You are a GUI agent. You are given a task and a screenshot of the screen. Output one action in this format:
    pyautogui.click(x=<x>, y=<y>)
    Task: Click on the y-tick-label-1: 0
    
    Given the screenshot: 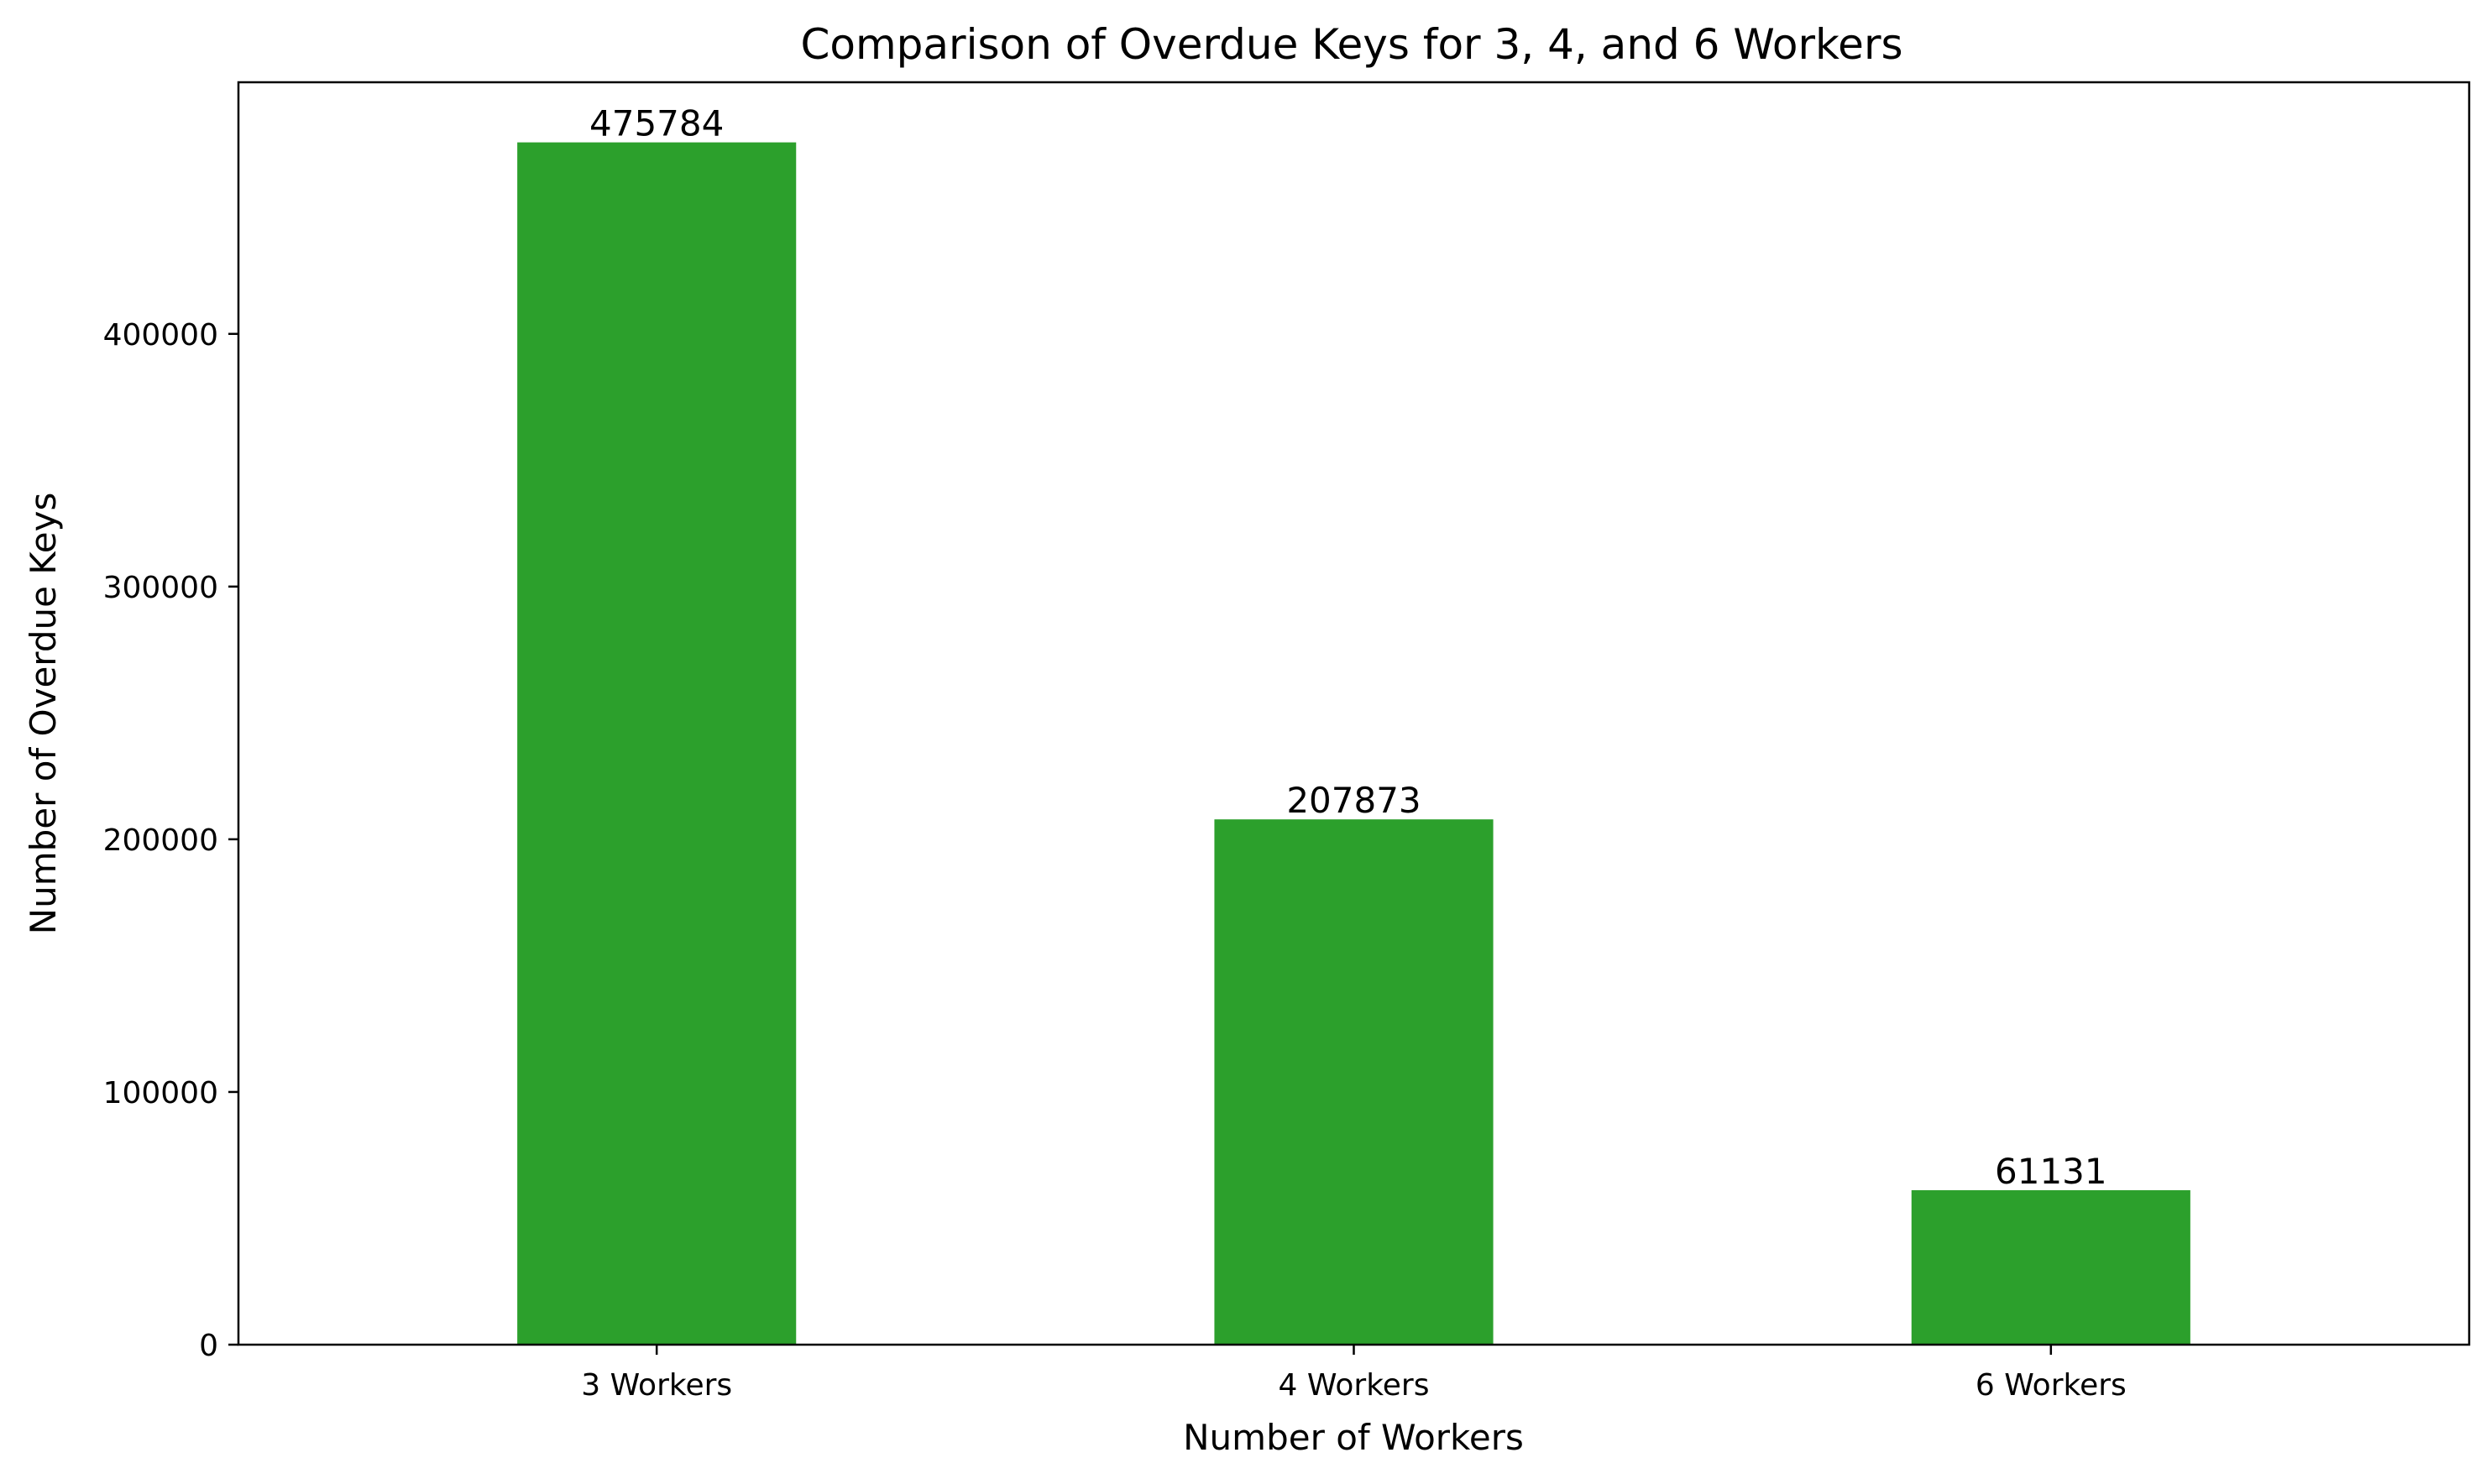 What is the action you would take?
    pyautogui.click(x=208, y=1346)
    